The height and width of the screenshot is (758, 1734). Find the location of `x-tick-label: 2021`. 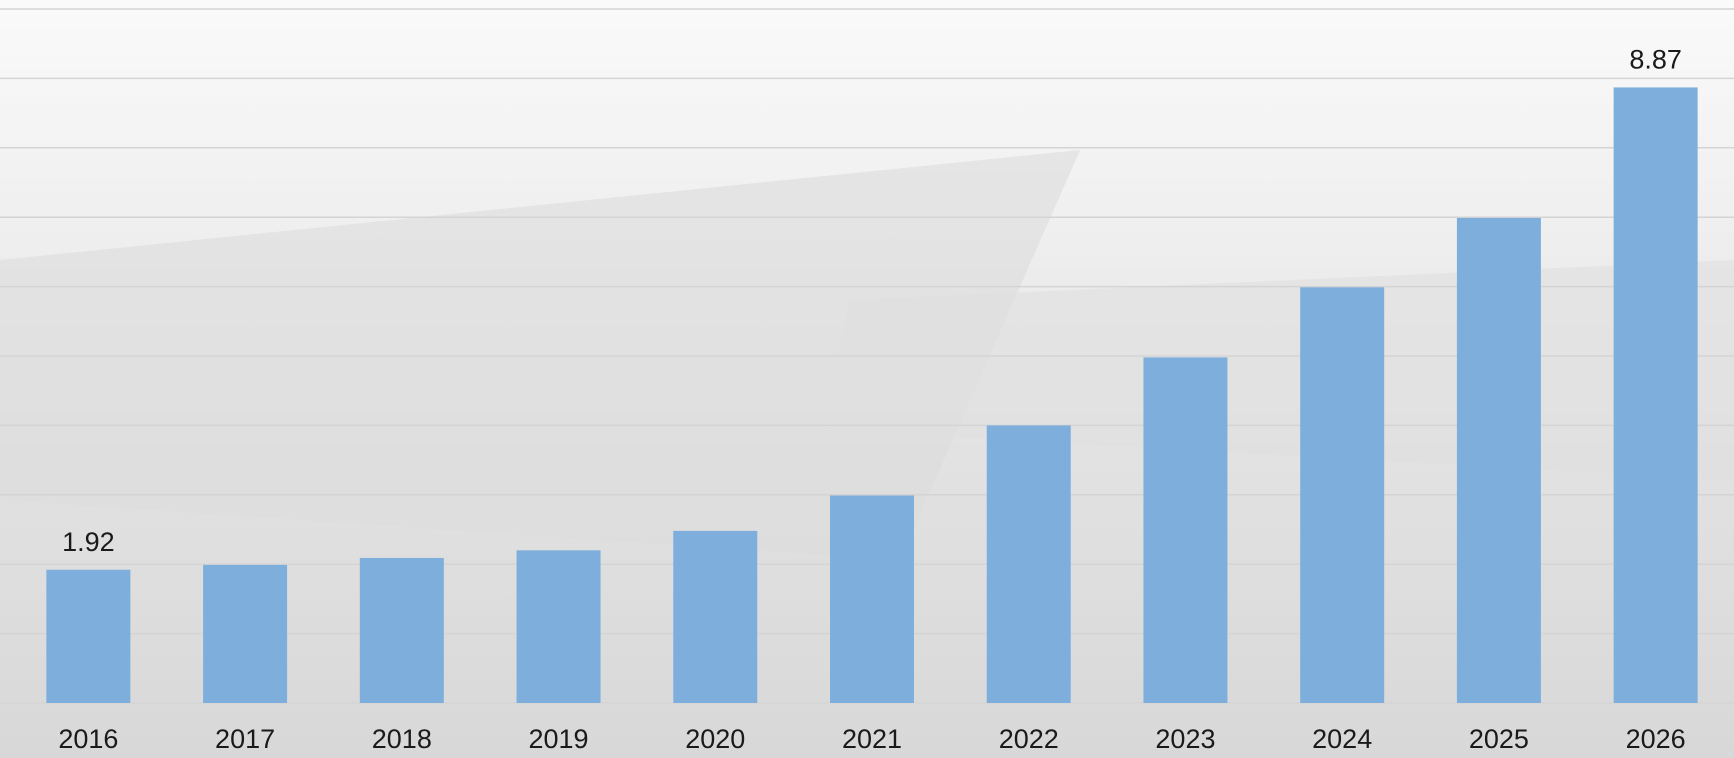

x-tick-label: 2021 is located at coordinates (872, 739).